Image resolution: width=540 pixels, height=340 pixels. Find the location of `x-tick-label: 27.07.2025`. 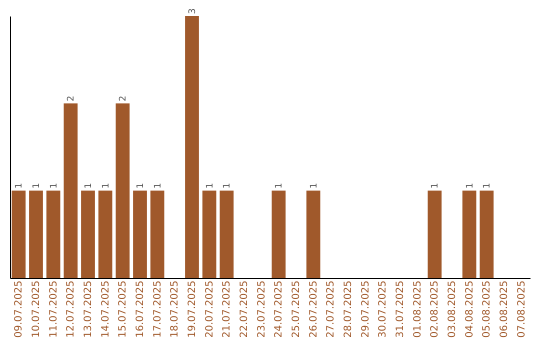

x-tick-label: 27.07.2025 is located at coordinates (331, 309).